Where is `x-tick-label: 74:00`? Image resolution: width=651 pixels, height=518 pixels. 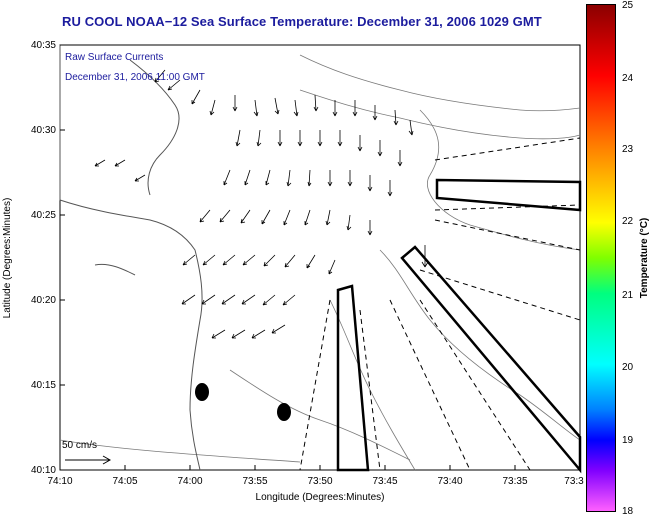 x-tick-label: 74:00 is located at coordinates (189, 481).